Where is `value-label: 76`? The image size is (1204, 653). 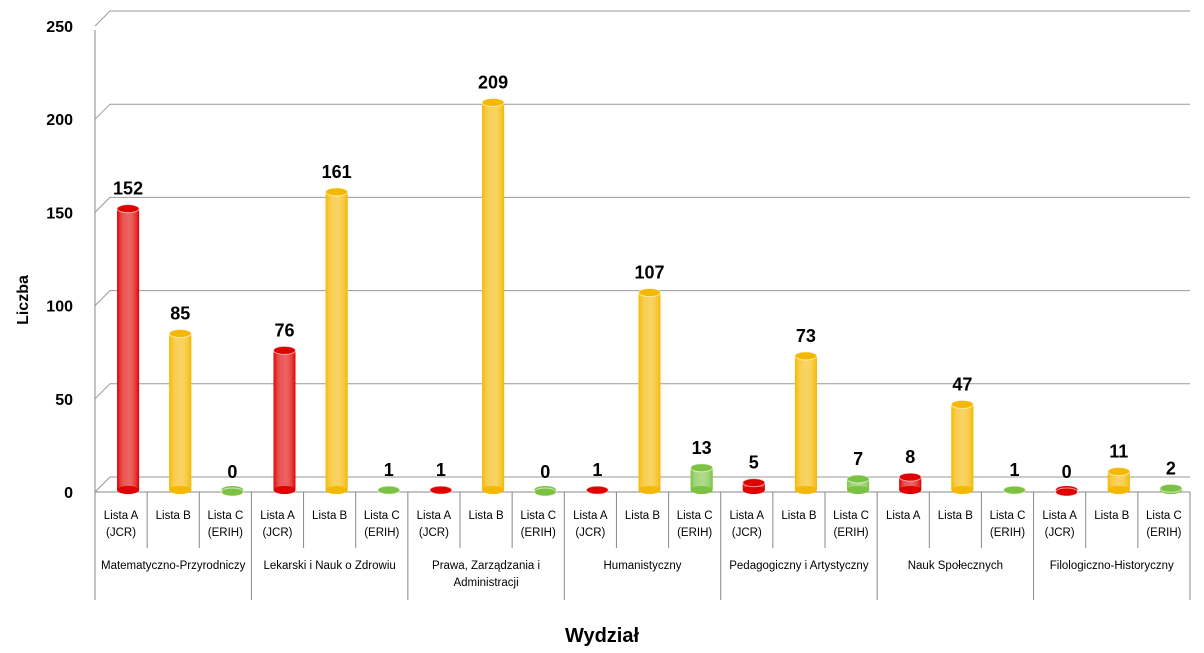 value-label: 76 is located at coordinates (284, 330).